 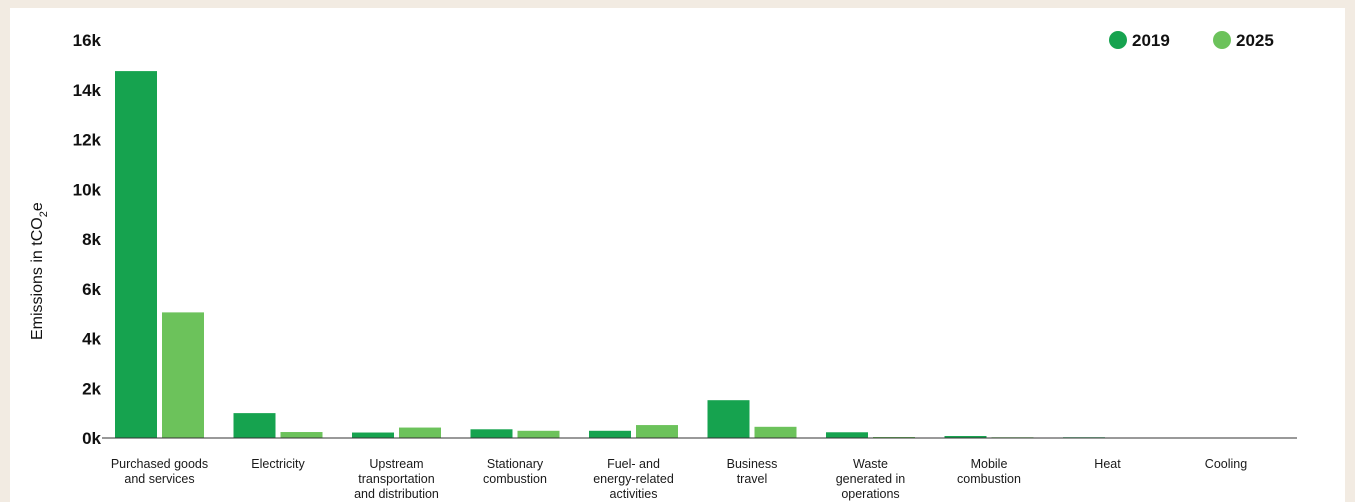 What do you see at coordinates (515, 464) in the screenshot?
I see `x-category-label-line: Stationary` at bounding box center [515, 464].